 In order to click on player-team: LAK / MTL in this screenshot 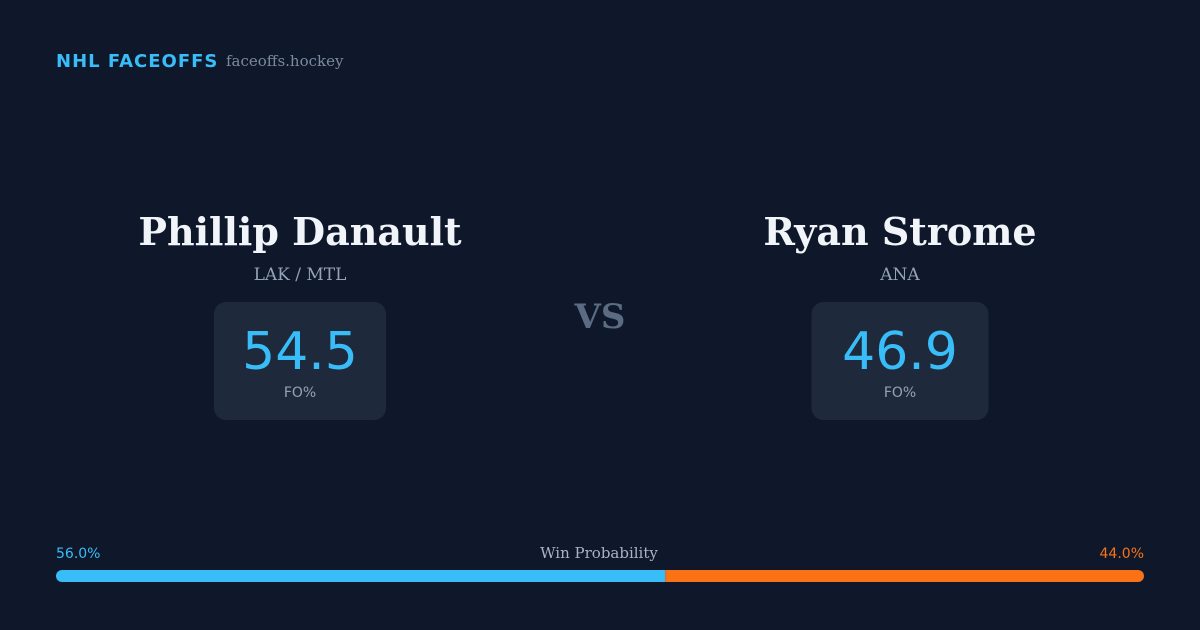, I will do `click(300, 275)`.